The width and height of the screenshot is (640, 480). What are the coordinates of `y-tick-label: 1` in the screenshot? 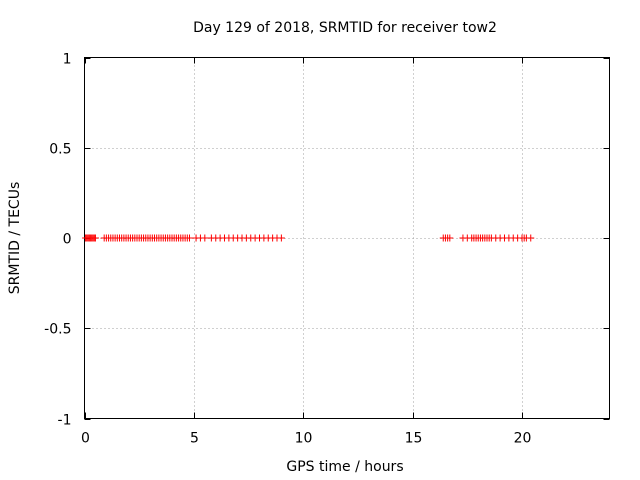 It's located at (67, 60).